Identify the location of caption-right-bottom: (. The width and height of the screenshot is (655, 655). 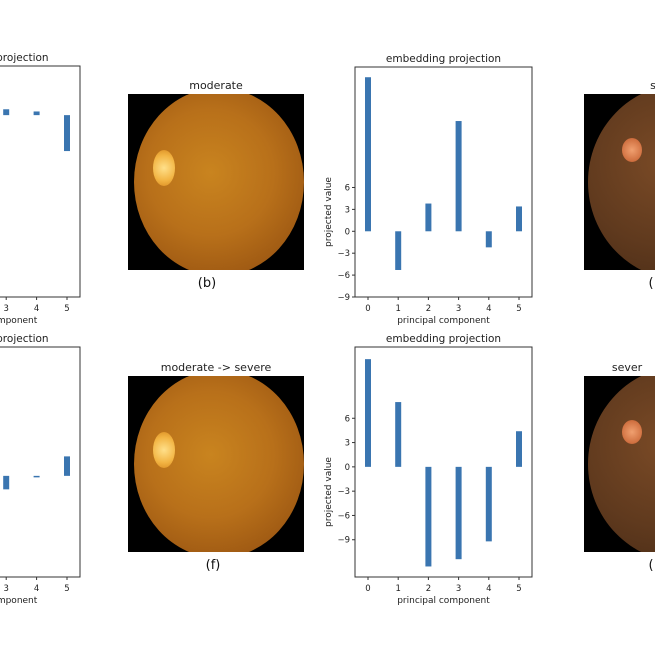
(651, 565).